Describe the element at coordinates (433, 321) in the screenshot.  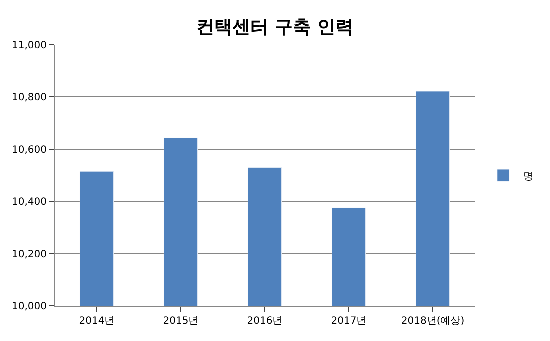
I see `x-tick-label: 2018년(예상)` at that location.